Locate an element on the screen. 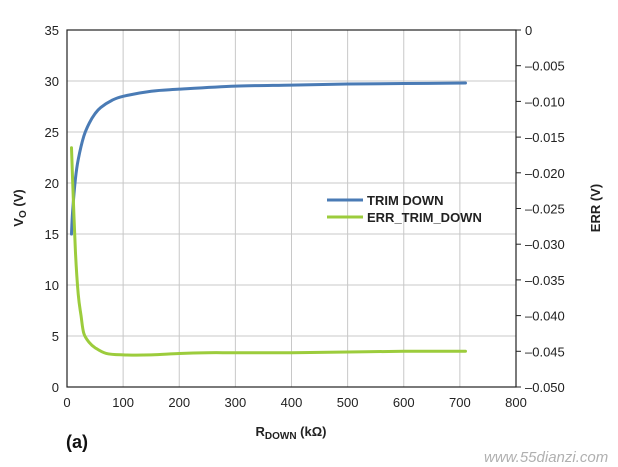 Image resolution: width=618 pixels, height=467 pixels. left-axis-ticks: 0 5 10 15 20 25 30 35 is located at coordinates (52, 209).